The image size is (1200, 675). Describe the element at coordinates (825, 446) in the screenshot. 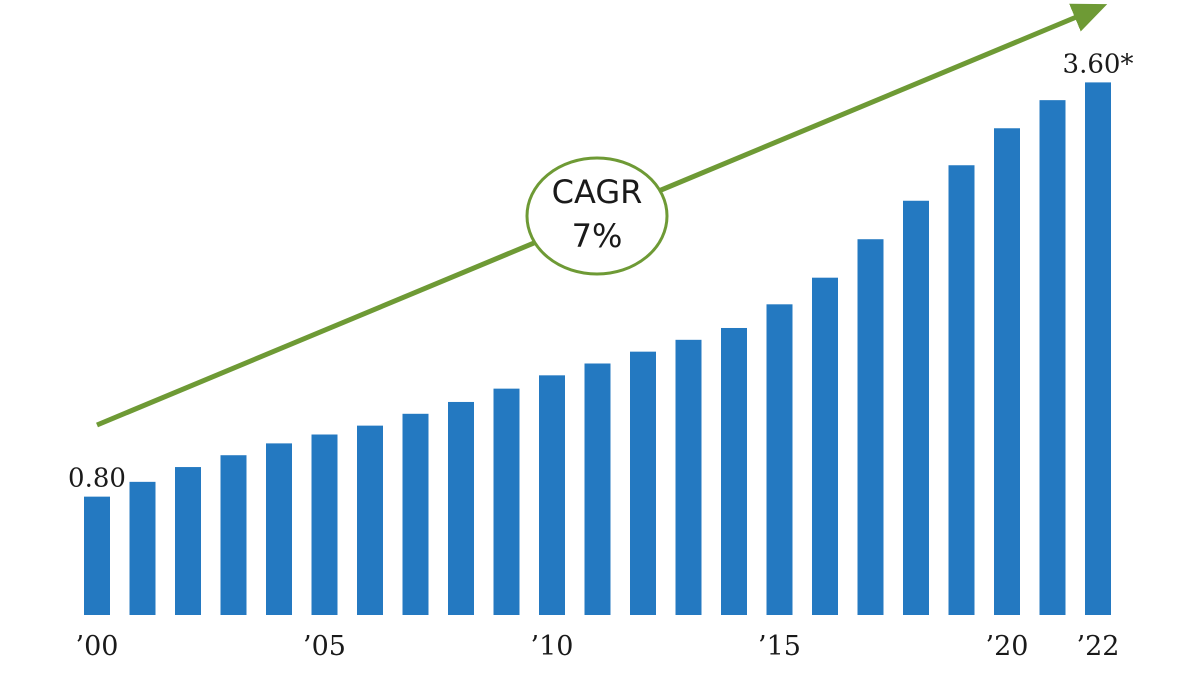

I see `bar-2016` at that location.